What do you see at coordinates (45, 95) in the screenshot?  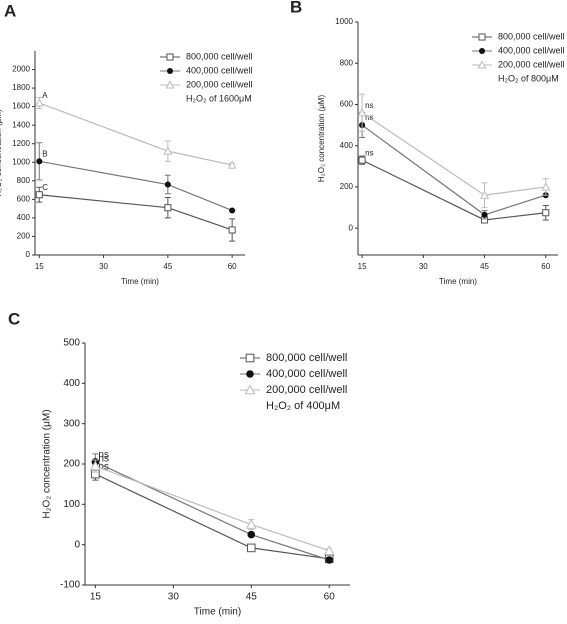 I see `point-label: A` at bounding box center [45, 95].